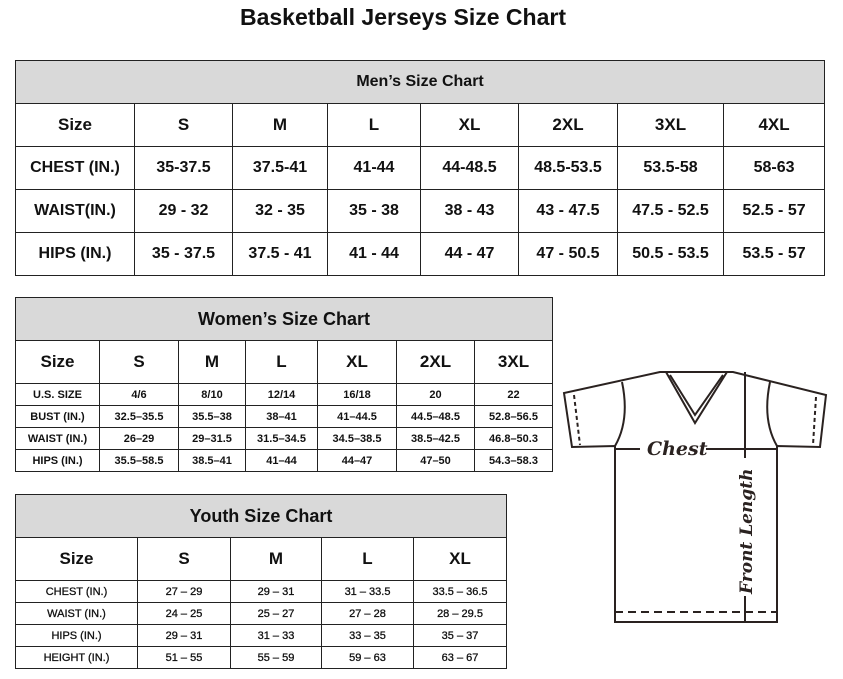  What do you see at coordinates (276, 657) in the screenshot?
I see `value-cell: 55 – 59` at bounding box center [276, 657].